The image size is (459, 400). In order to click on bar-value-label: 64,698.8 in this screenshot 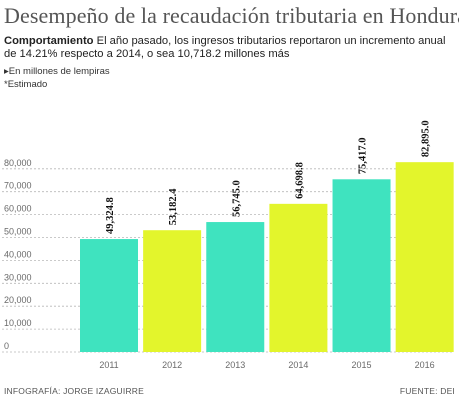, I will do `click(299, 180)`.